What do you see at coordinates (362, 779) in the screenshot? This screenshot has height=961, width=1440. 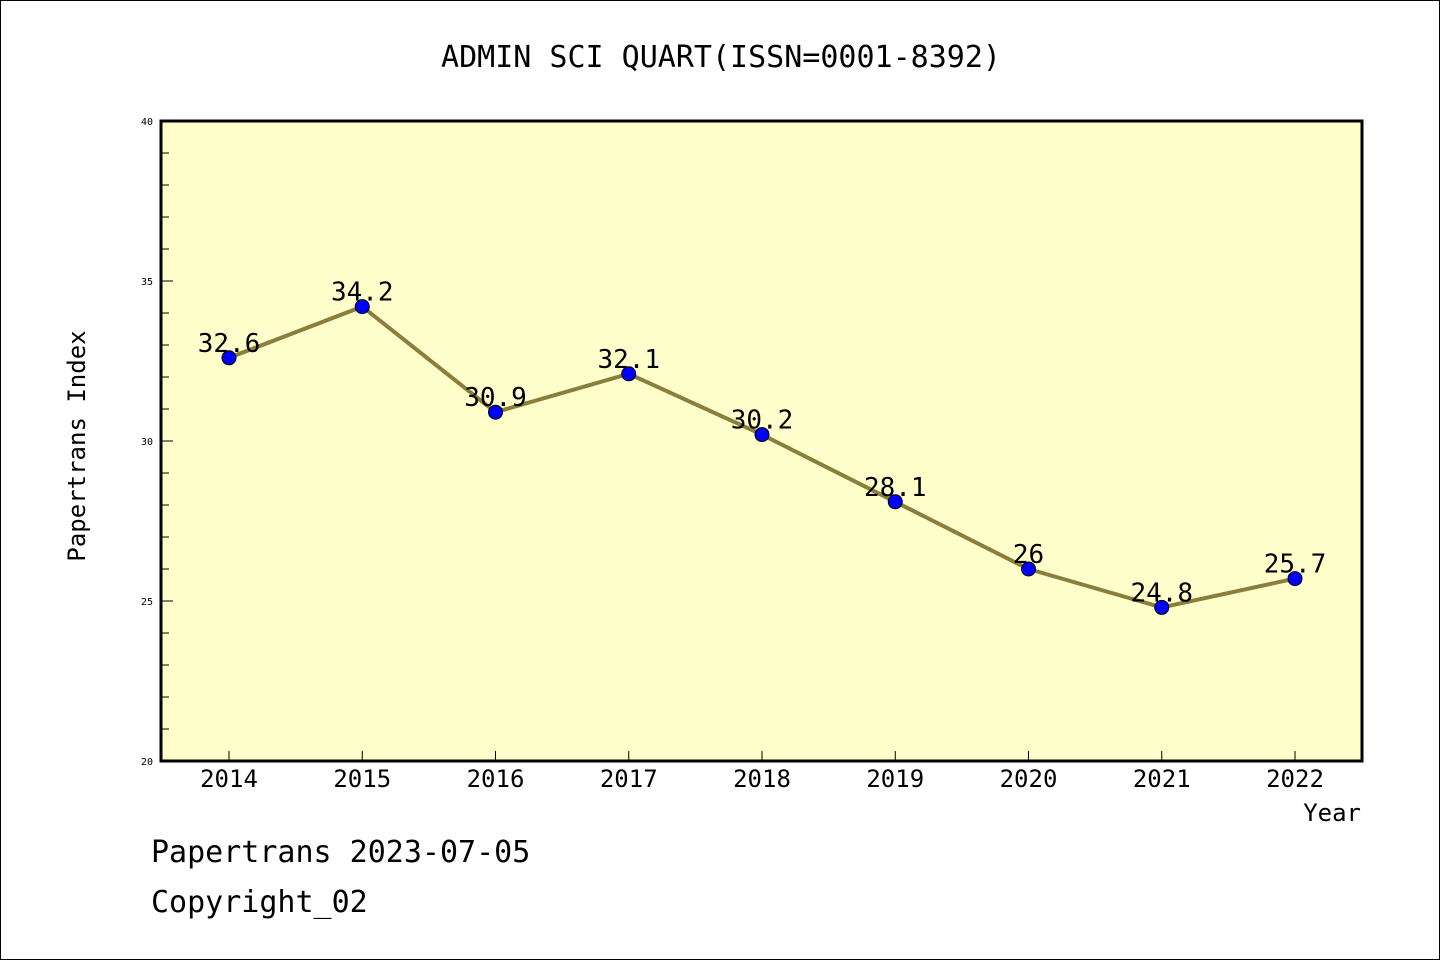 I see `x-tick-label: 2015` at bounding box center [362, 779].